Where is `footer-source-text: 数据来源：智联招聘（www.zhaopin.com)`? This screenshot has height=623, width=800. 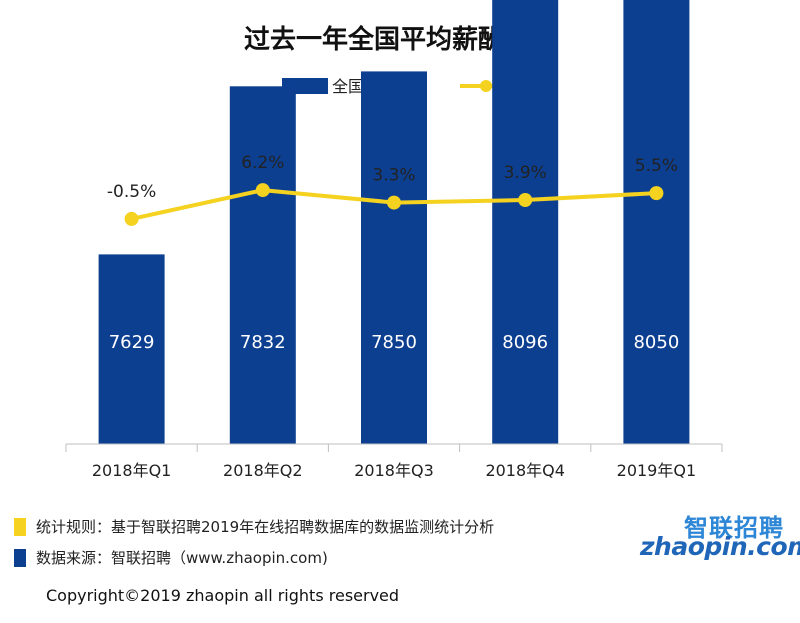 footer-source-text: 数据来源：智联招聘（www.zhaopin.com) is located at coordinates (182, 558).